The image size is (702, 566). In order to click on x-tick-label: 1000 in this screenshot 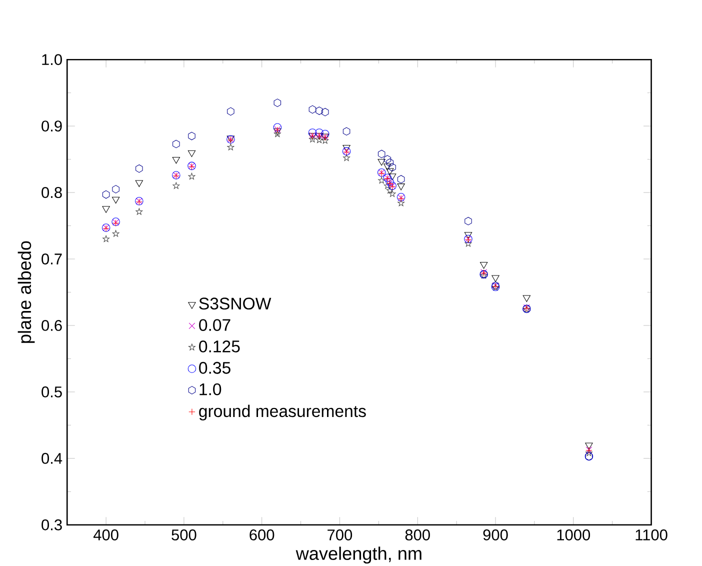, I will do `click(573, 534)`.